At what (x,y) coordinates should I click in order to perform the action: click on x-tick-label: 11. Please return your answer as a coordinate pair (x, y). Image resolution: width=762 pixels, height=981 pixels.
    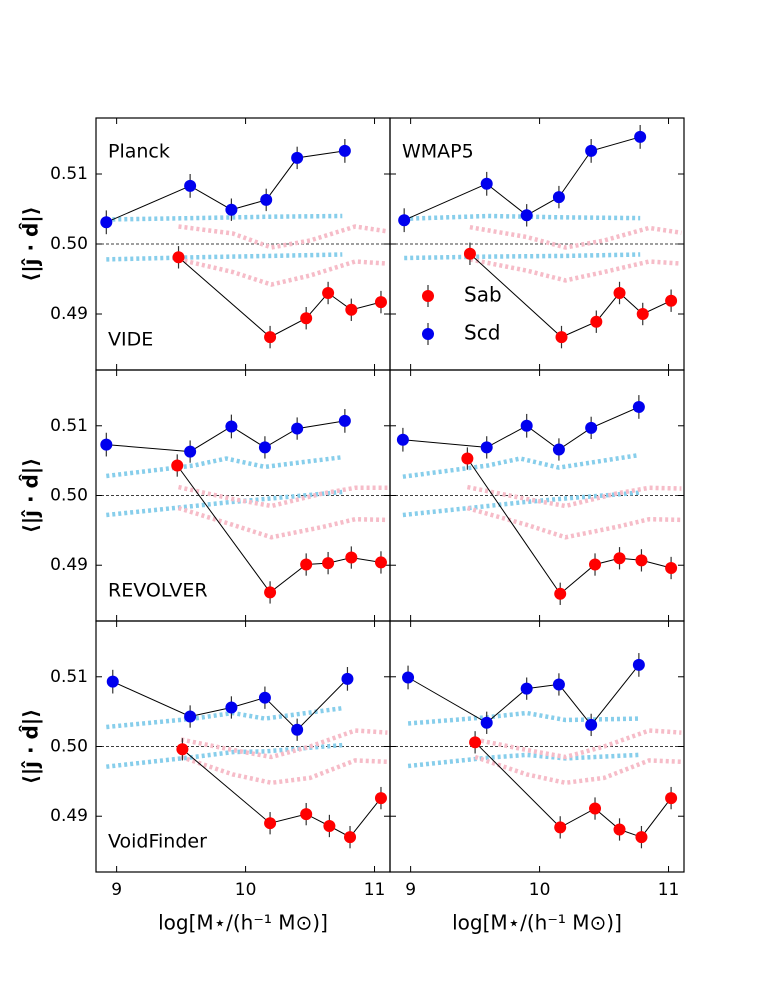
    Looking at the image, I should click on (669, 890).